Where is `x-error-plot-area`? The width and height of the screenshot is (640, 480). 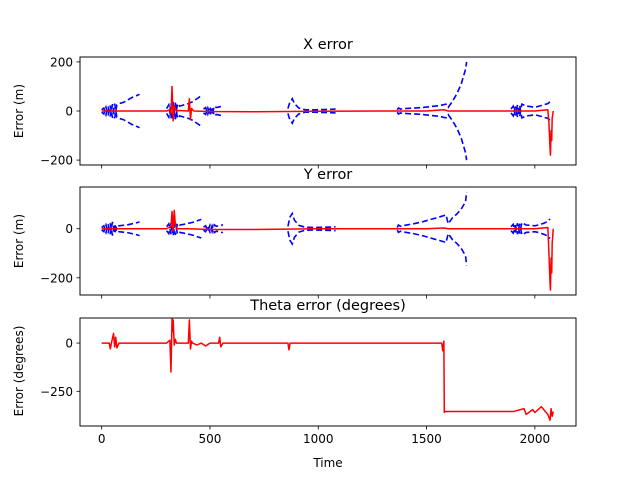
x-error-plot-area is located at coordinates (328, 111).